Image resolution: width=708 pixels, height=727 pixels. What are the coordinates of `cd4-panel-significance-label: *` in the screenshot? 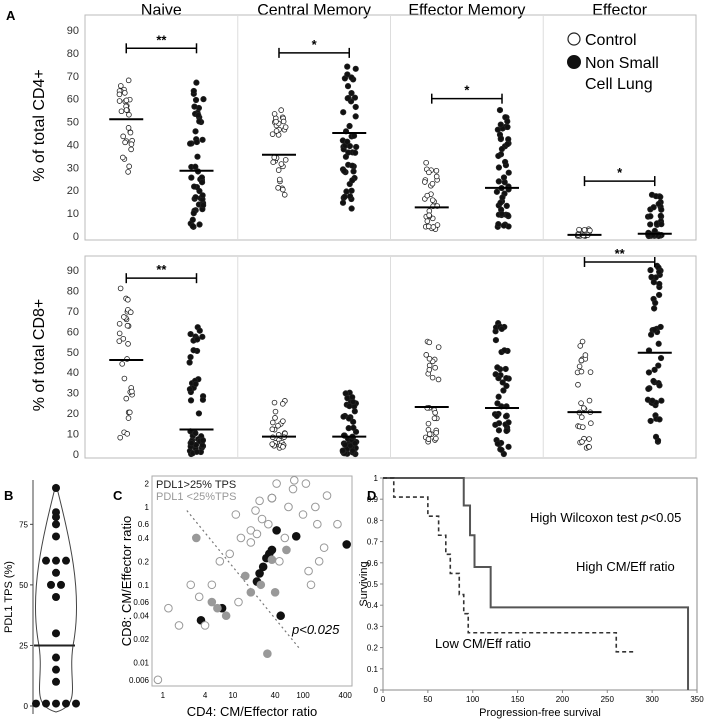 It's located at (620, 172).